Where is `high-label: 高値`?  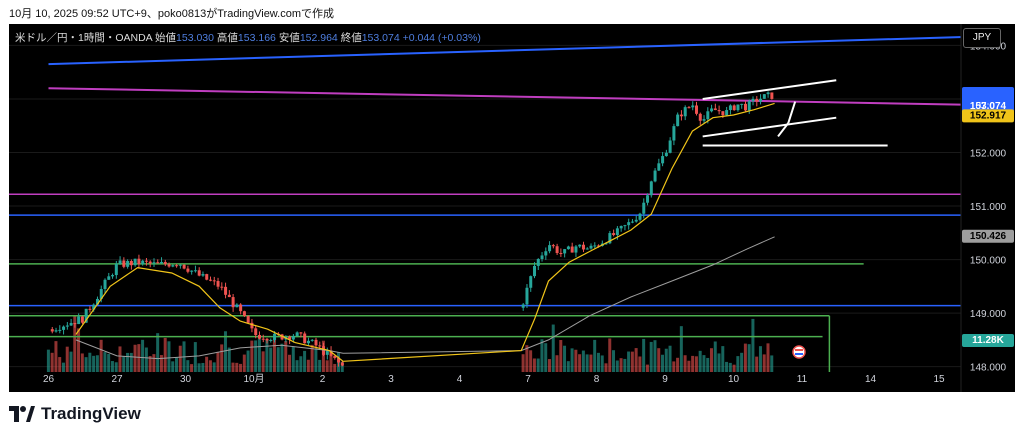
high-label: 高値 is located at coordinates (227, 38).